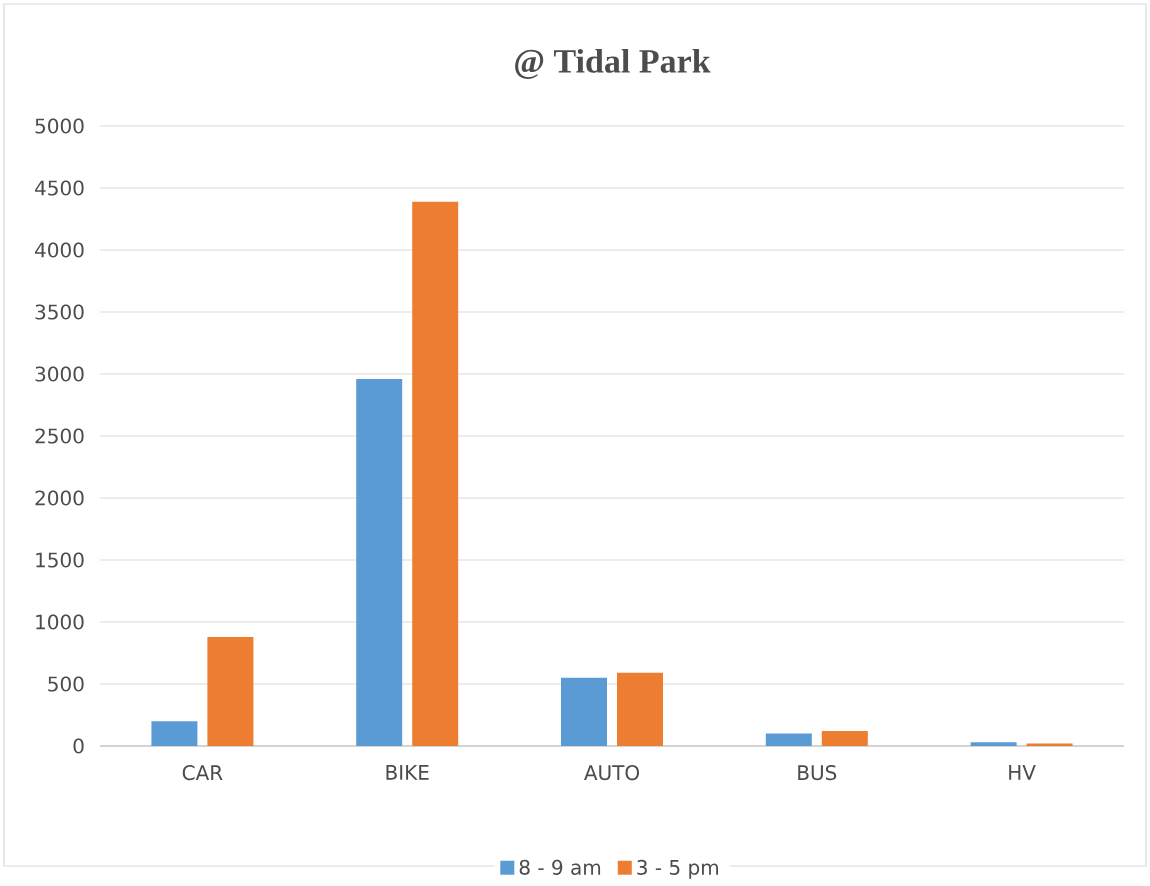 The height and width of the screenshot is (886, 1150). Describe the element at coordinates (1022, 772) in the screenshot. I see `x-tick-label: HV` at that location.